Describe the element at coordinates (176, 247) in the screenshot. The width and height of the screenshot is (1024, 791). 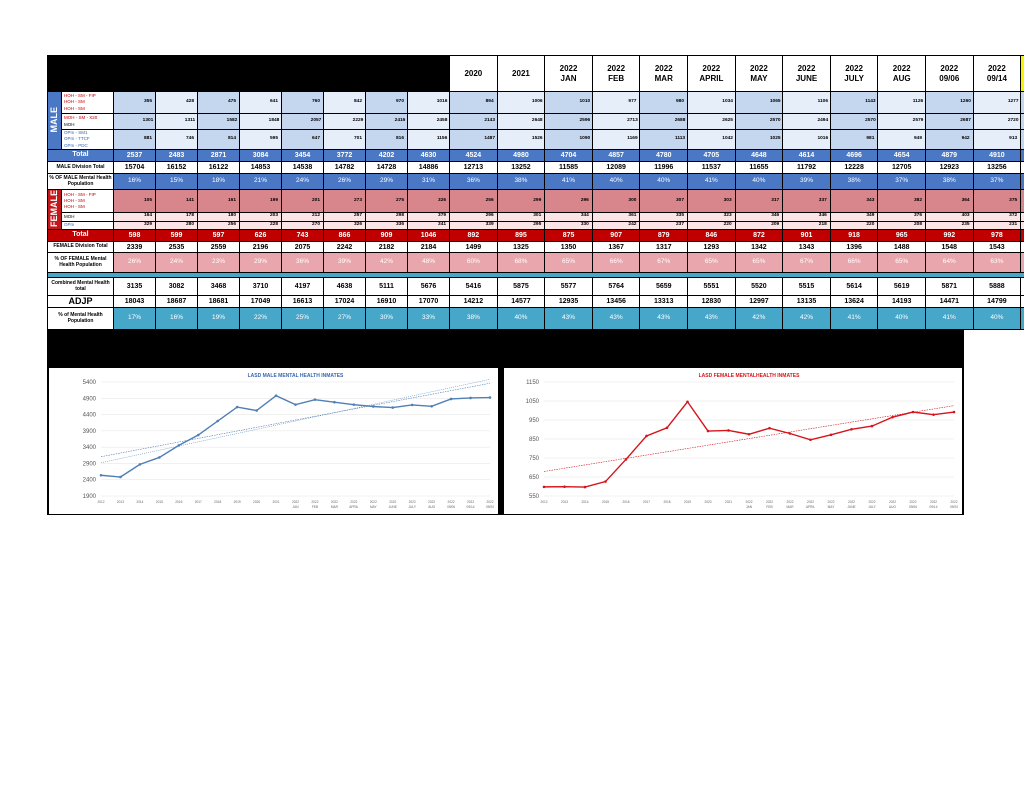
I see `female-division-cell: 2535` at that location.